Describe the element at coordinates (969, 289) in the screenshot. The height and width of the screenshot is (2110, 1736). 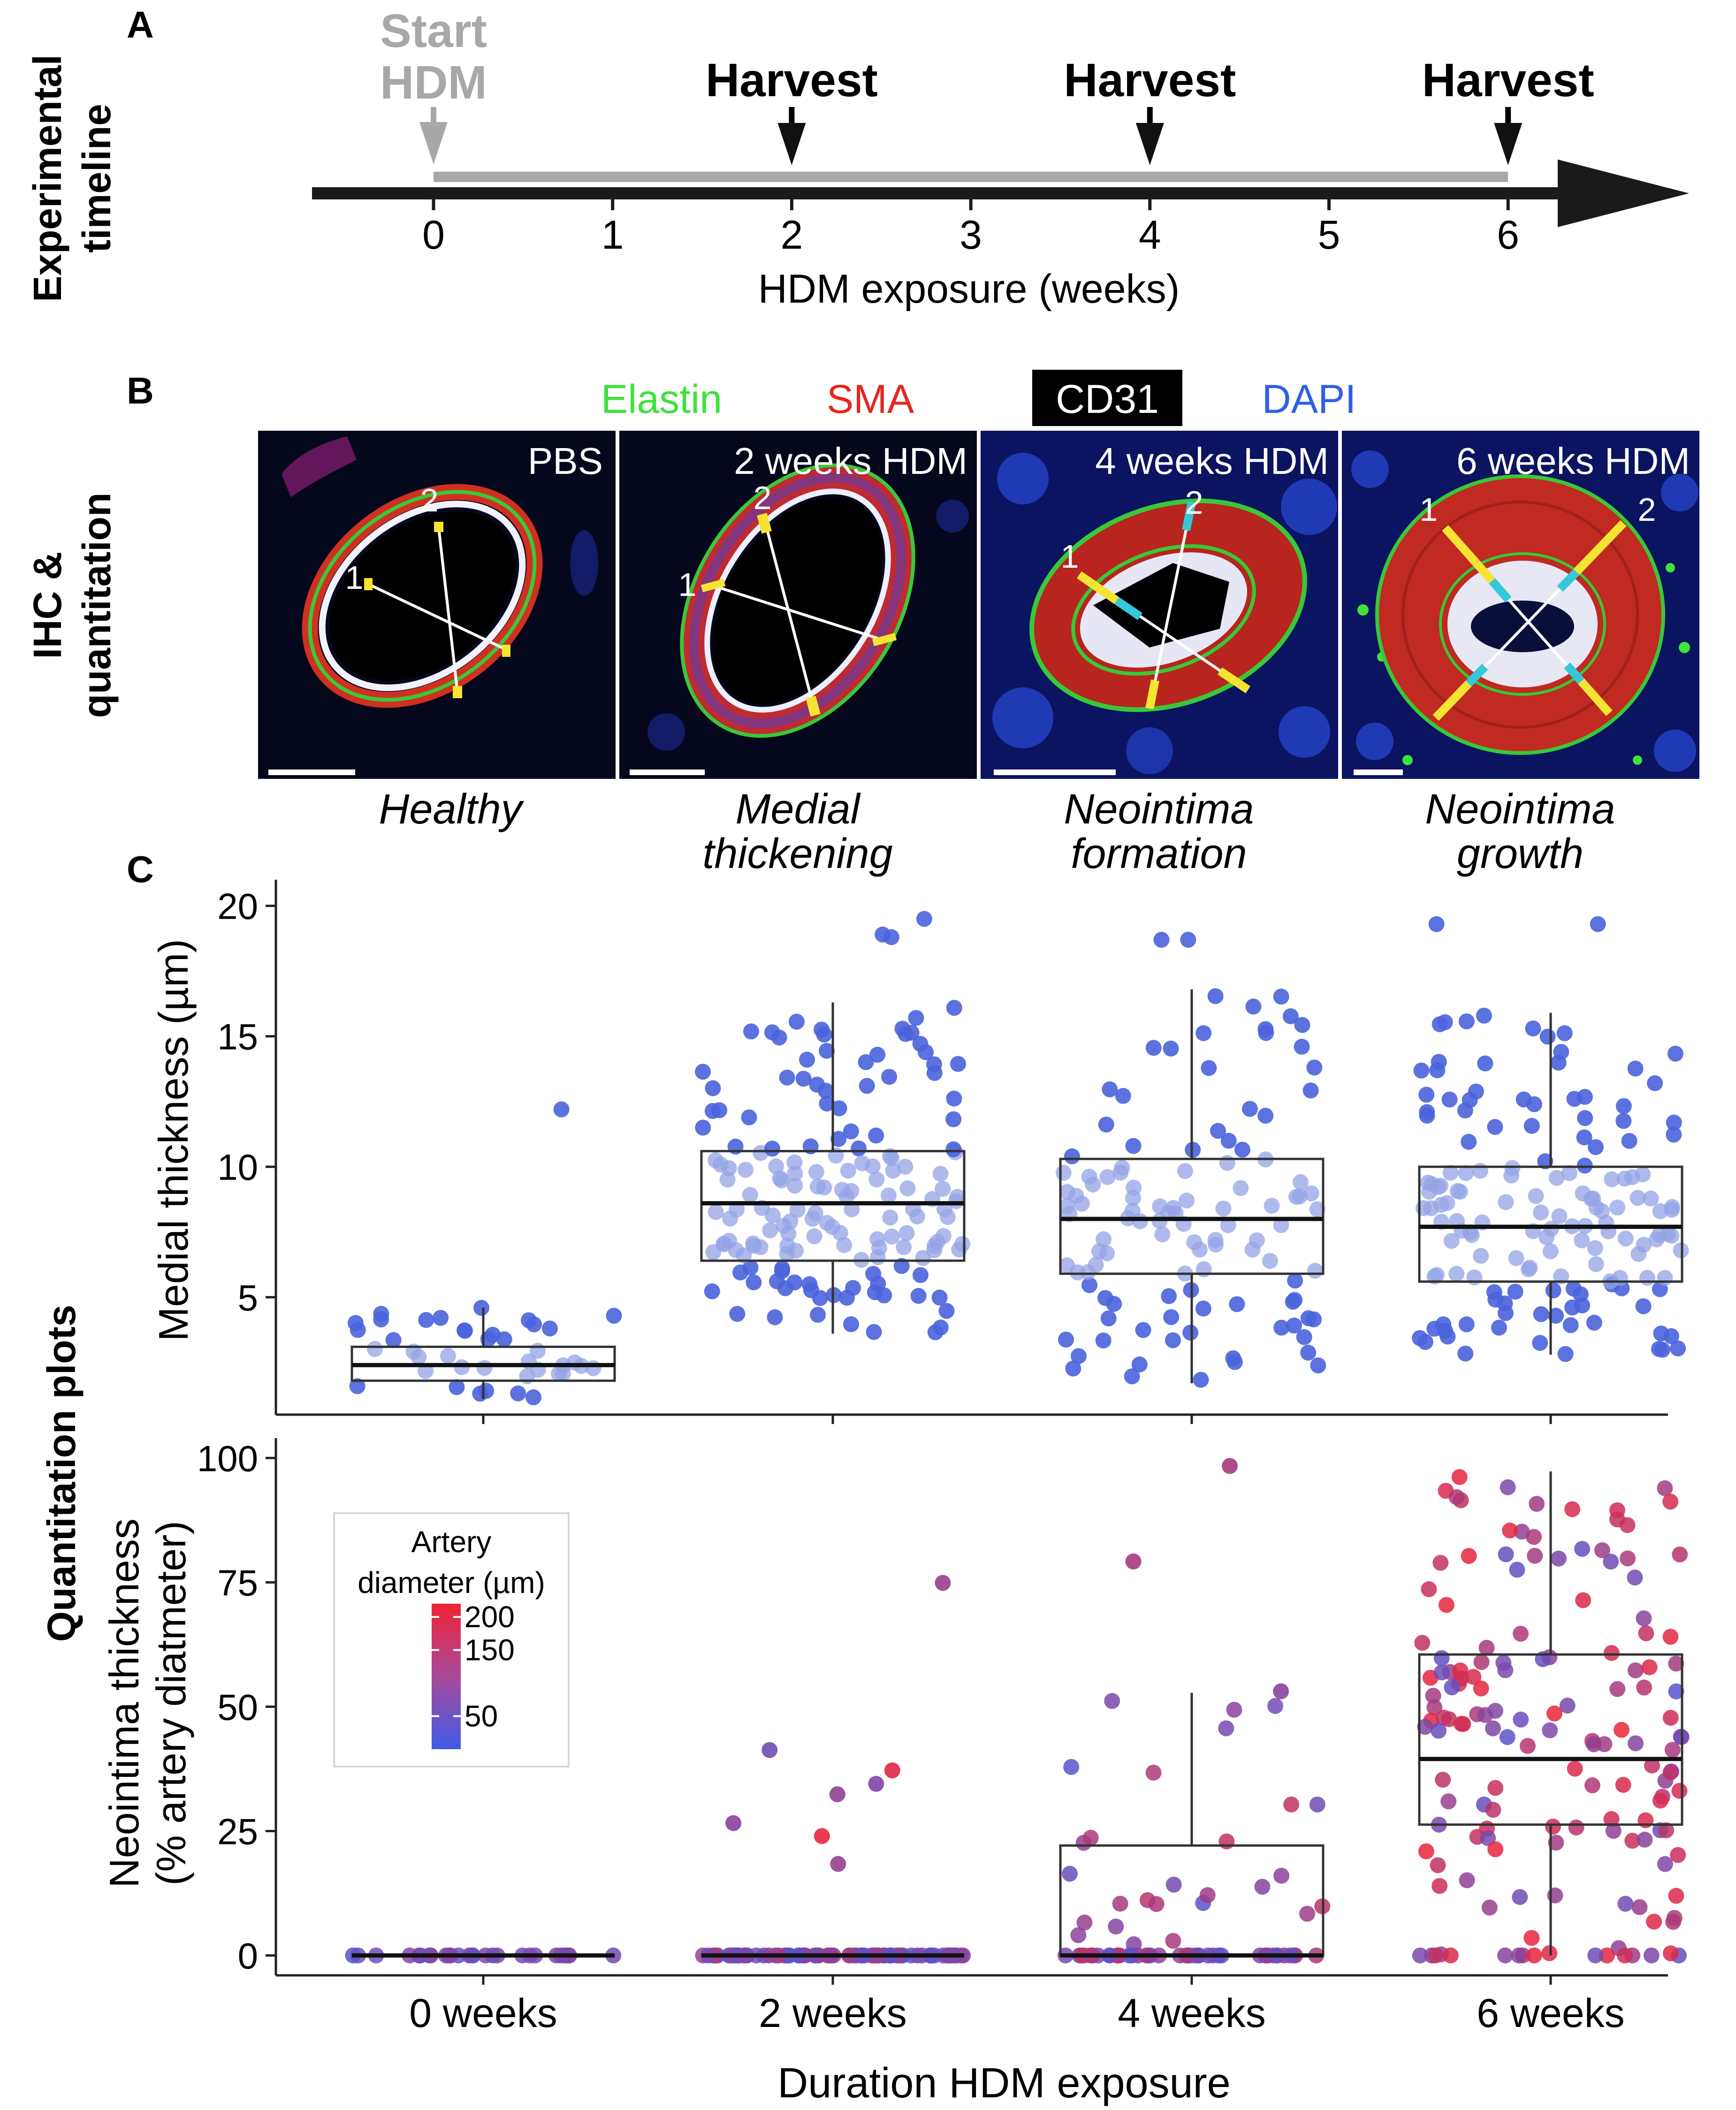
I see `timeline-xlabel: HDM exposure (weeks)` at that location.